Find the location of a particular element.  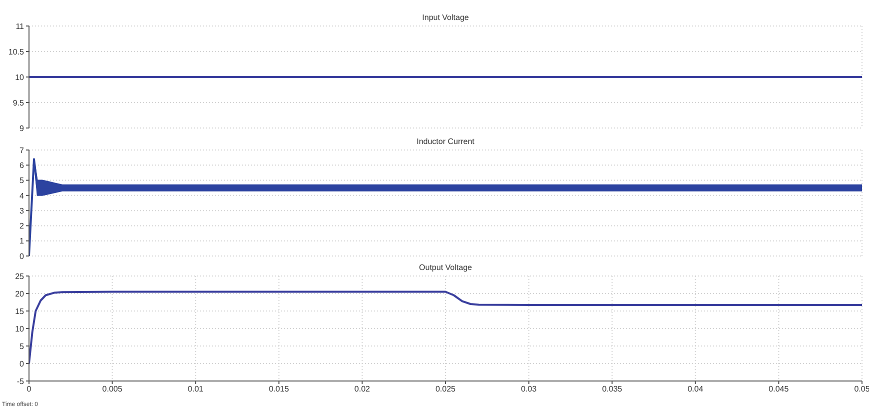

y-tick-label: -5 is located at coordinates (20, 381).